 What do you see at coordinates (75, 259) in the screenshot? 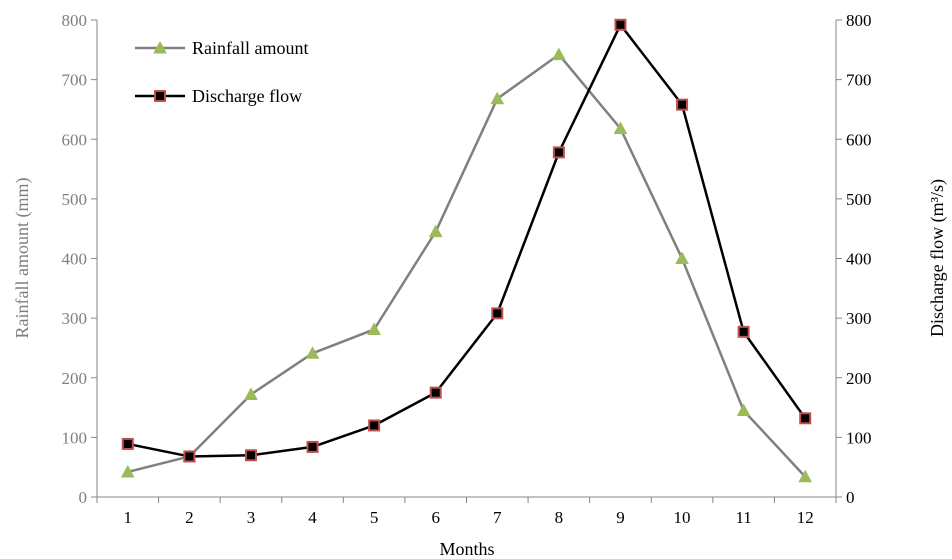
I see `y-tick-label-left: 400` at bounding box center [75, 259].